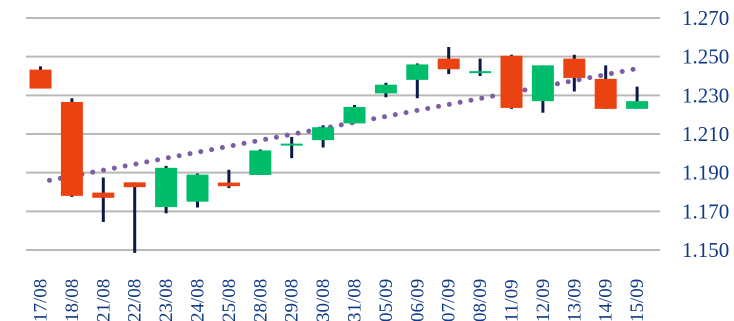  I want to click on x-tick-label: 28/08, so click(260, 300).